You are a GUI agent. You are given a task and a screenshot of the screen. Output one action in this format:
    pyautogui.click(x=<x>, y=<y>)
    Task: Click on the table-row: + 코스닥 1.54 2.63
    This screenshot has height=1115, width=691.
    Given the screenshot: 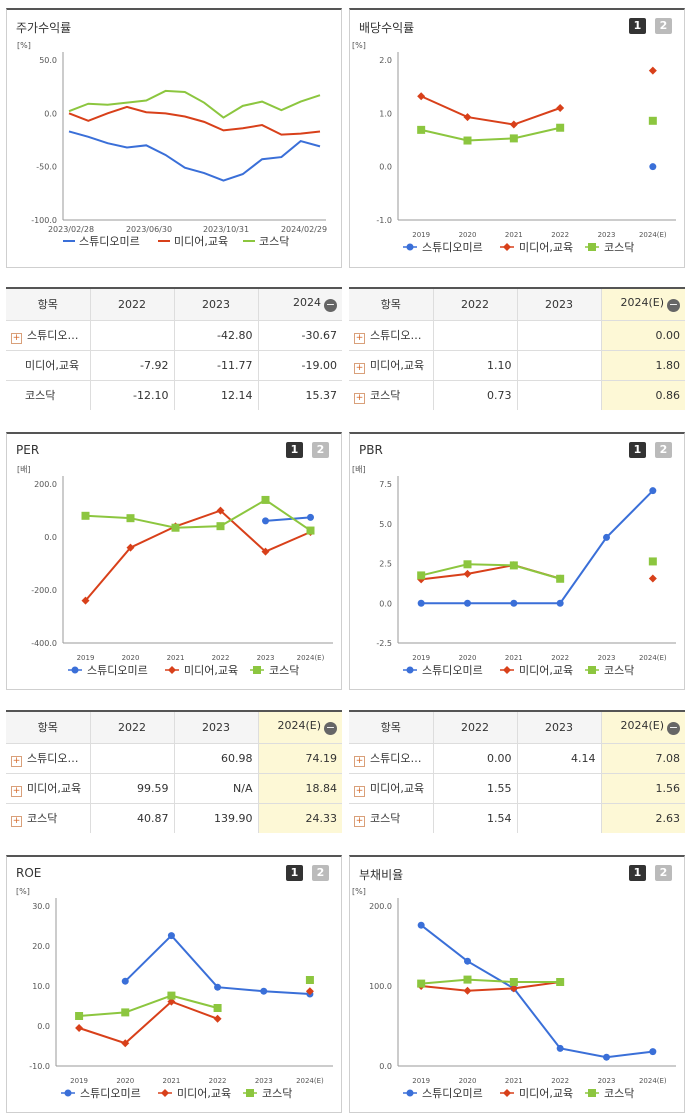 What is the action you would take?
    pyautogui.click(x=517, y=817)
    